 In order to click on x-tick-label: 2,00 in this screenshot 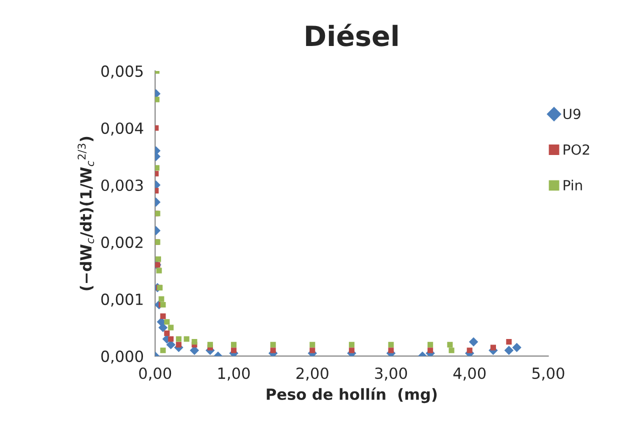, I will do `click(312, 374)`.